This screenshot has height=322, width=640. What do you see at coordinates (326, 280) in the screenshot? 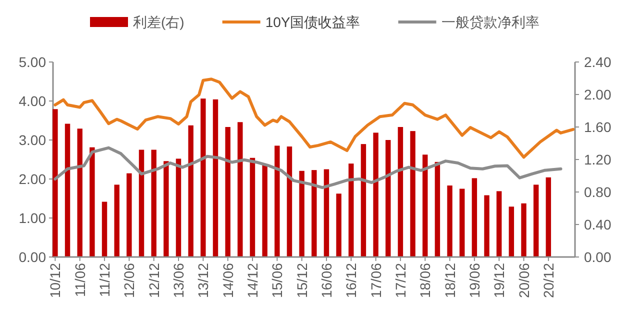
I see `x-tick-label: 16/06` at bounding box center [326, 280].